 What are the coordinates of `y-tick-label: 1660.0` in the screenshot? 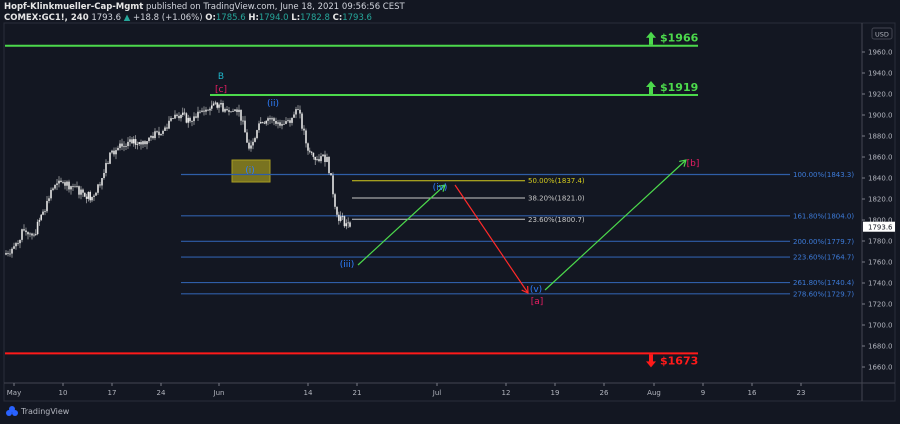 It's located at (880, 368).